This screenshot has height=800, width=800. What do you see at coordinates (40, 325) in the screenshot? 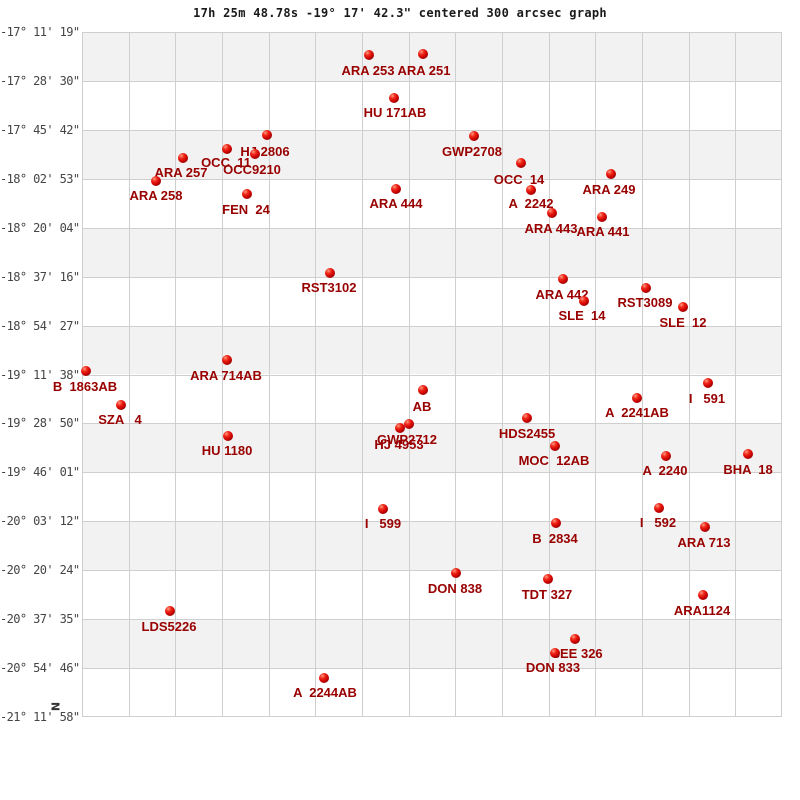
I see `y-axis-tick-label: -18° 54' 27"` at bounding box center [40, 325].